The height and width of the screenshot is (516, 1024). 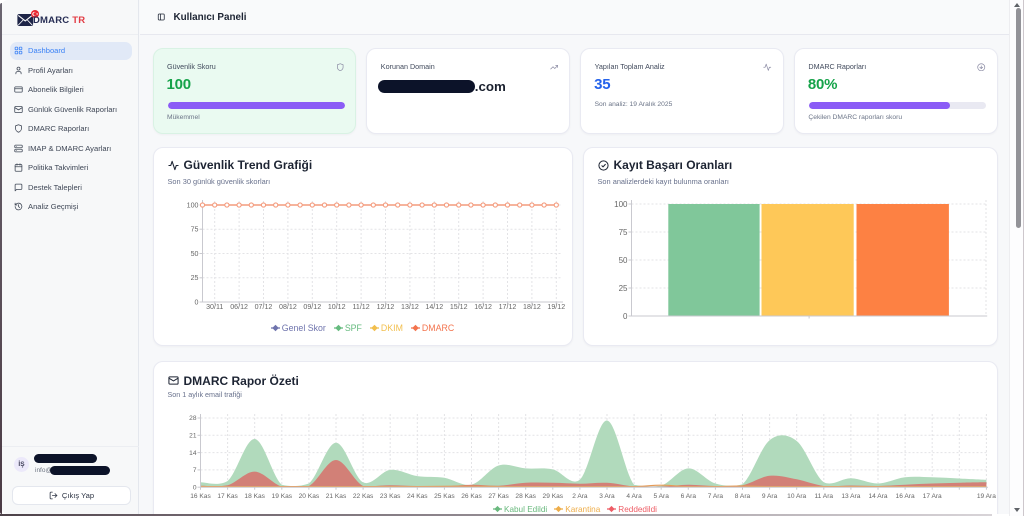 I want to click on svg-text: 16/12, so click(x=483, y=307).